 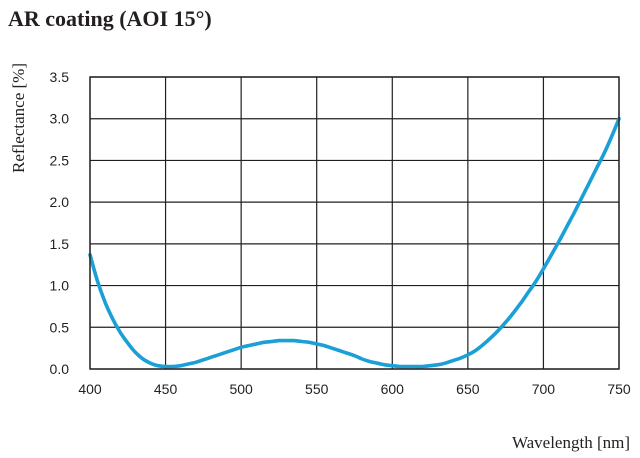 I want to click on y-tick-label: 1.5, so click(x=60, y=244).